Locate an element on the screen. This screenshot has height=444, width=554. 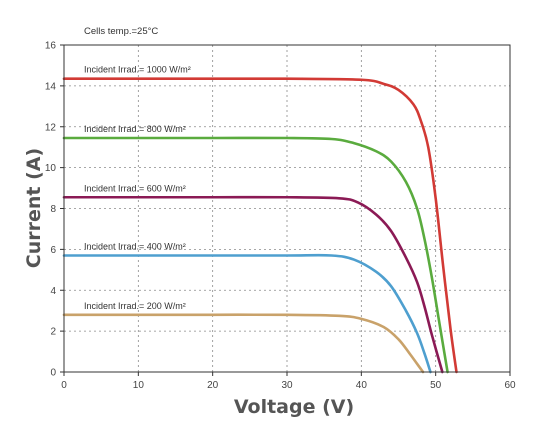
cells-temperature-note: Cells temp.=25°C is located at coordinates (121, 31).